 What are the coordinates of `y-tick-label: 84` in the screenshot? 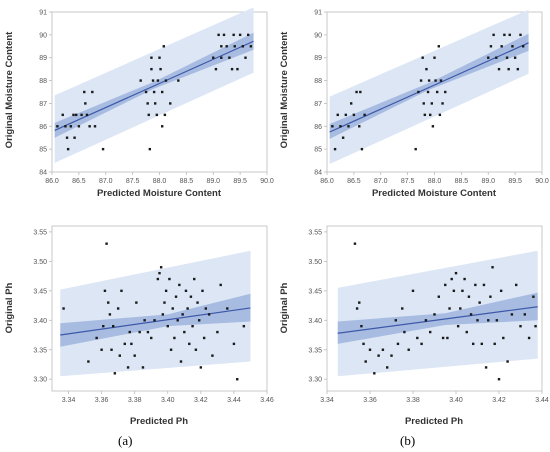 It's located at (318, 173).